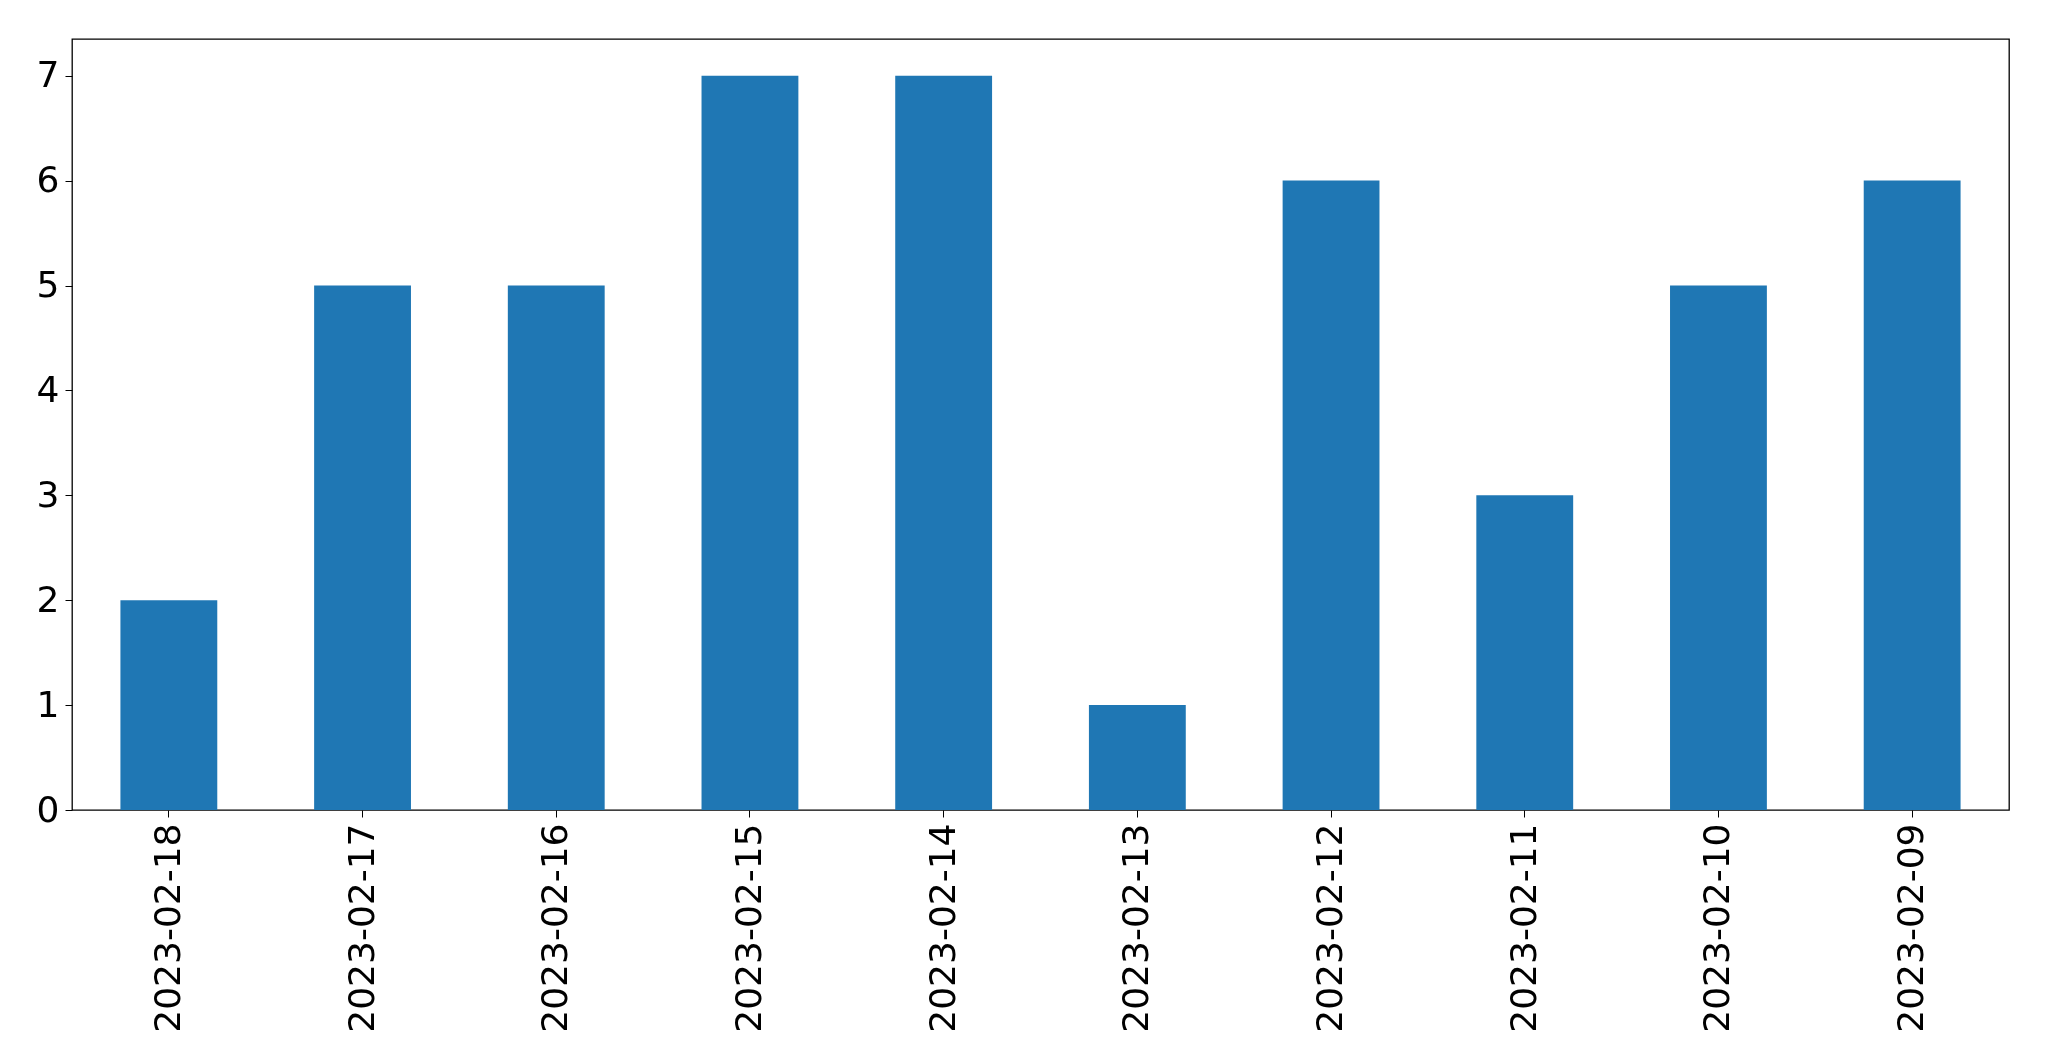 This screenshot has height=1061, width=2049. What do you see at coordinates (555, 928) in the screenshot?
I see `x-tick-label: 2023-02-16` at bounding box center [555, 928].